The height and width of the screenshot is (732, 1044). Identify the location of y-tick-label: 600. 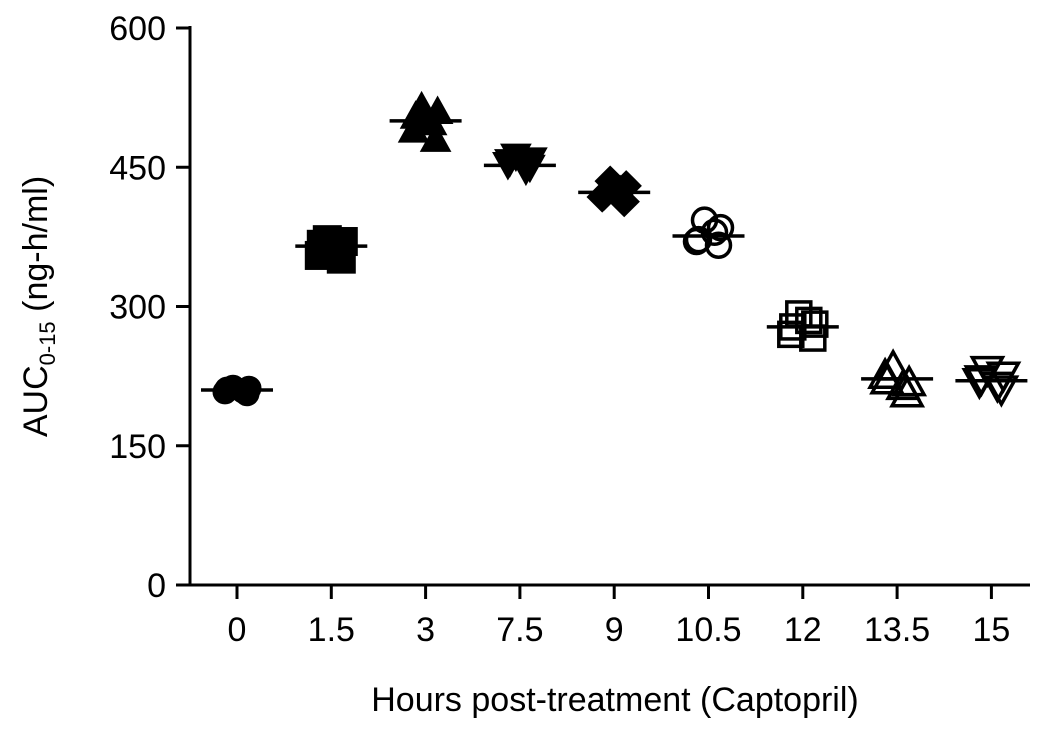
(137, 29).